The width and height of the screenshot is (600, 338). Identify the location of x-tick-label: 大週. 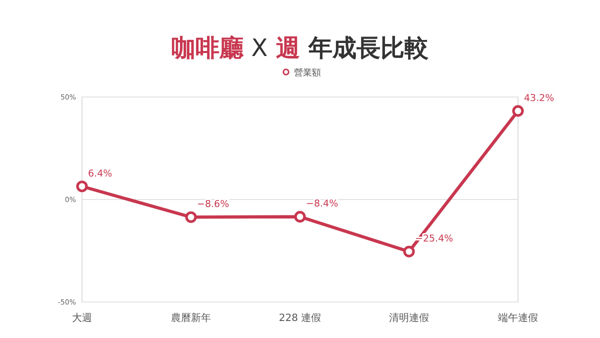
(82, 318).